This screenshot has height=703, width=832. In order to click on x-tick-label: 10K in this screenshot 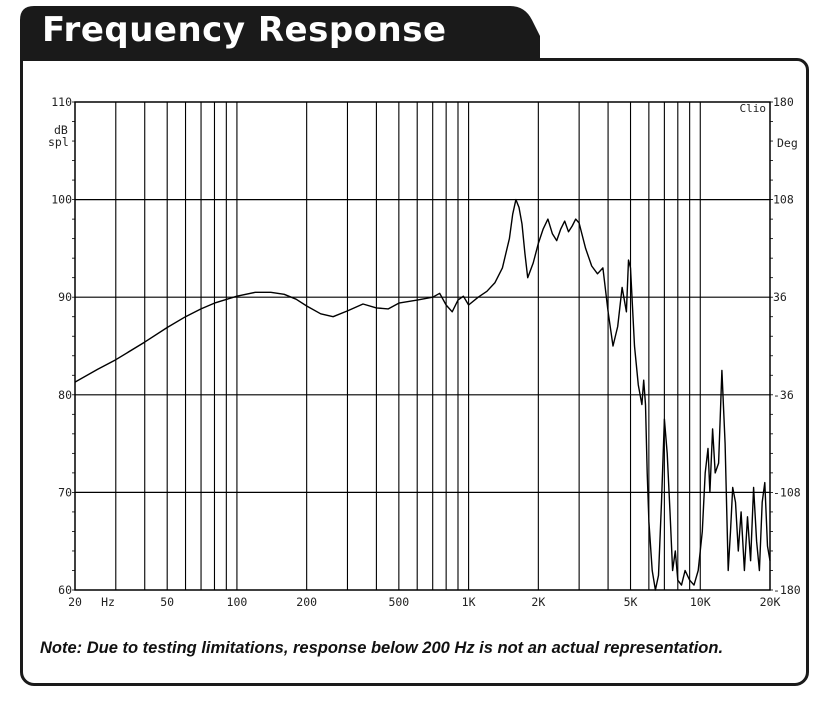, I will do `click(700, 602)`.